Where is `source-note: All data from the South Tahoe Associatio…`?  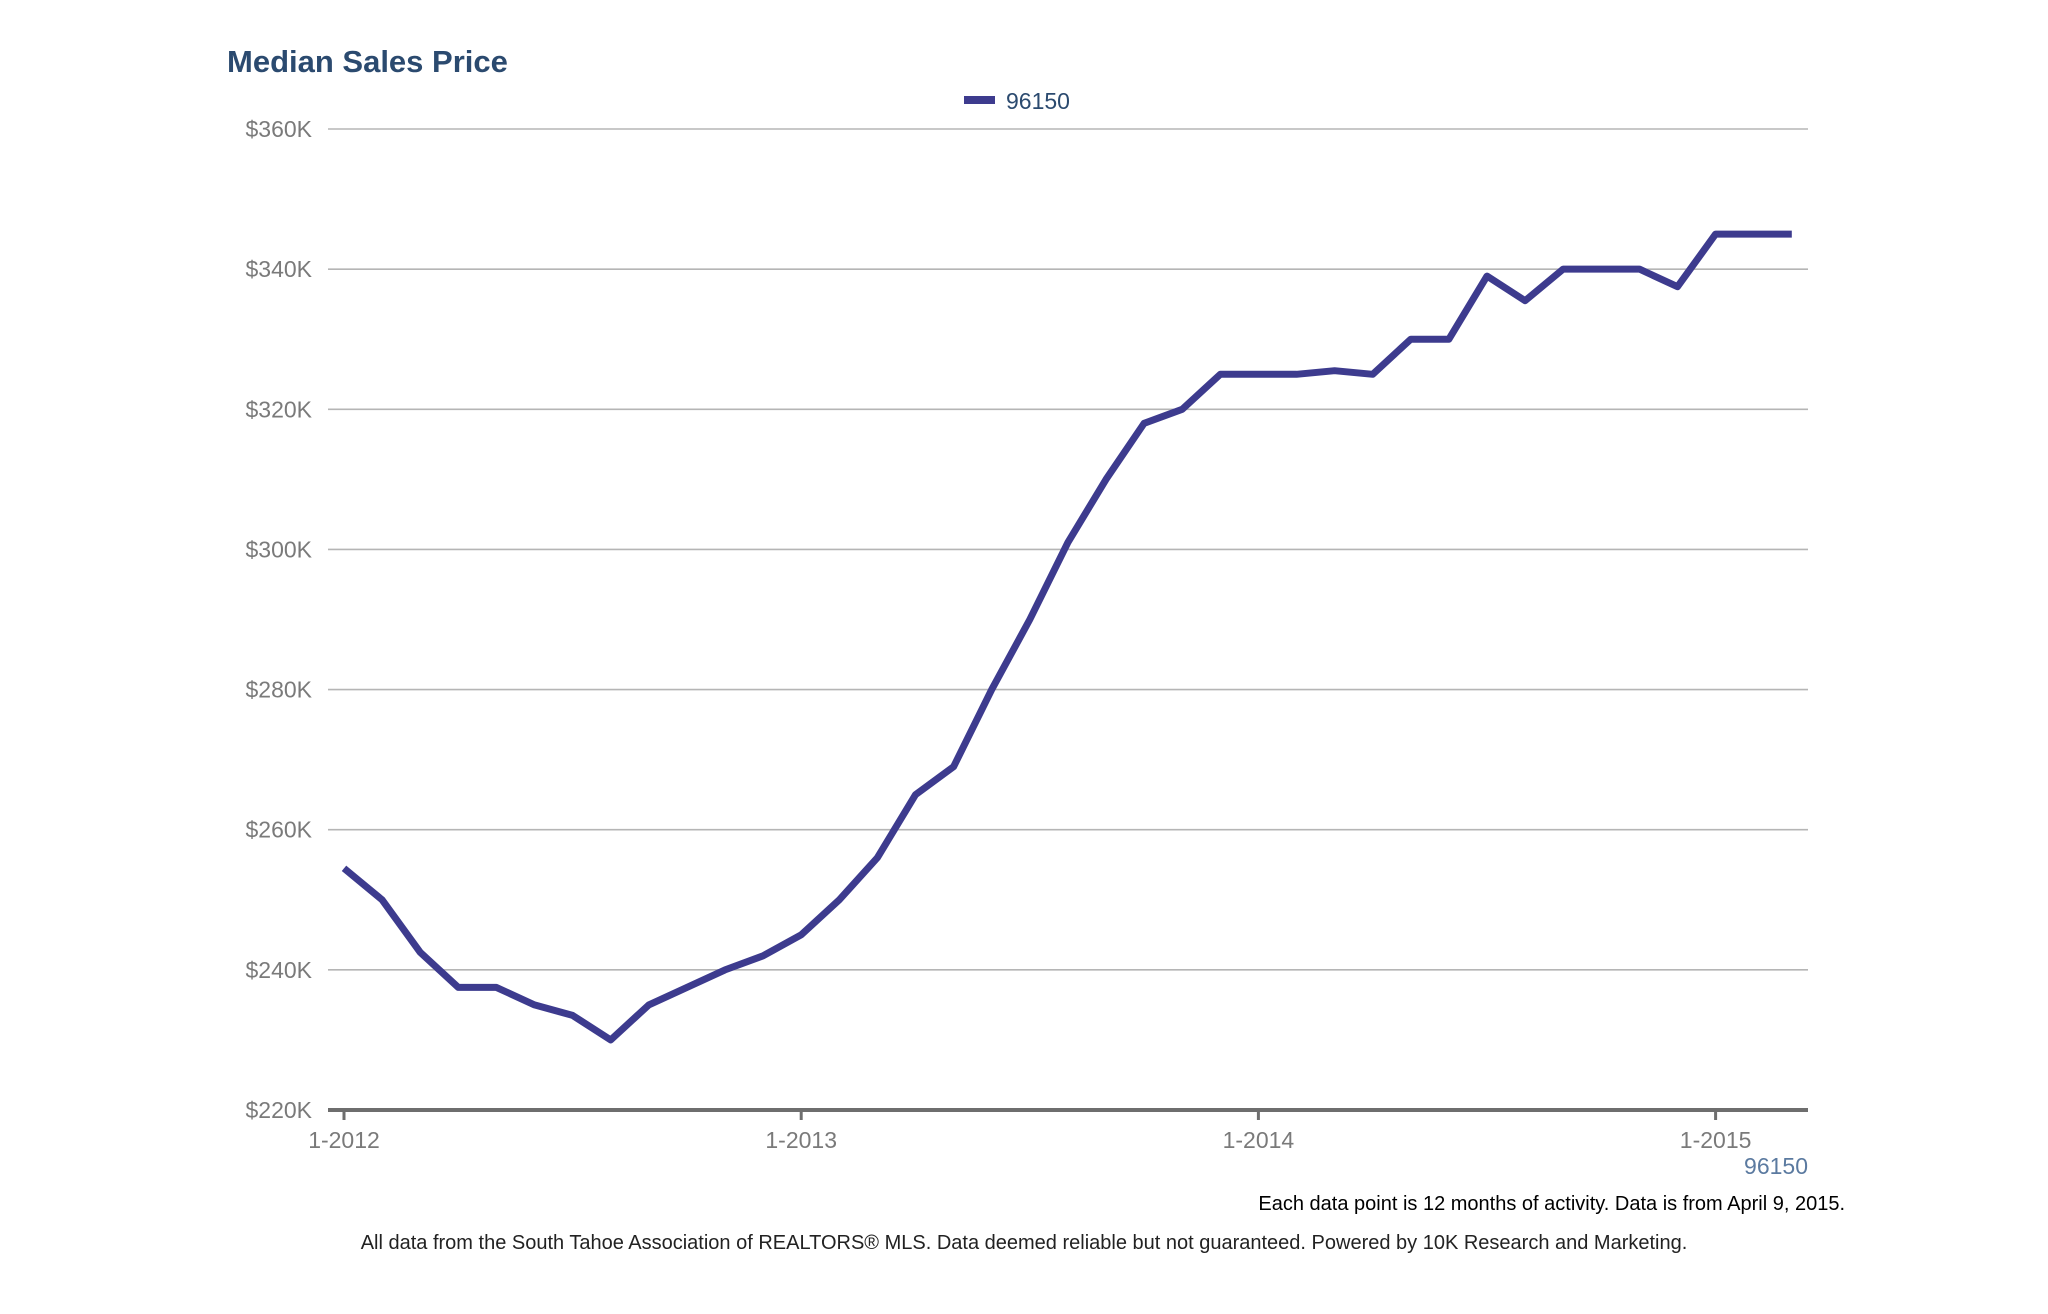 source-note: All data from the South Tahoe Associatio… is located at coordinates (1024, 1243).